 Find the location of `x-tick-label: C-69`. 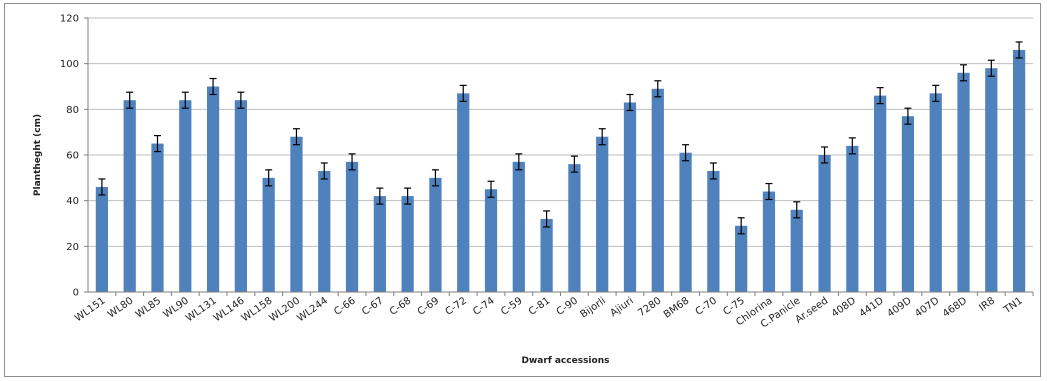

x-tick-label: C-69 is located at coordinates (428, 306).